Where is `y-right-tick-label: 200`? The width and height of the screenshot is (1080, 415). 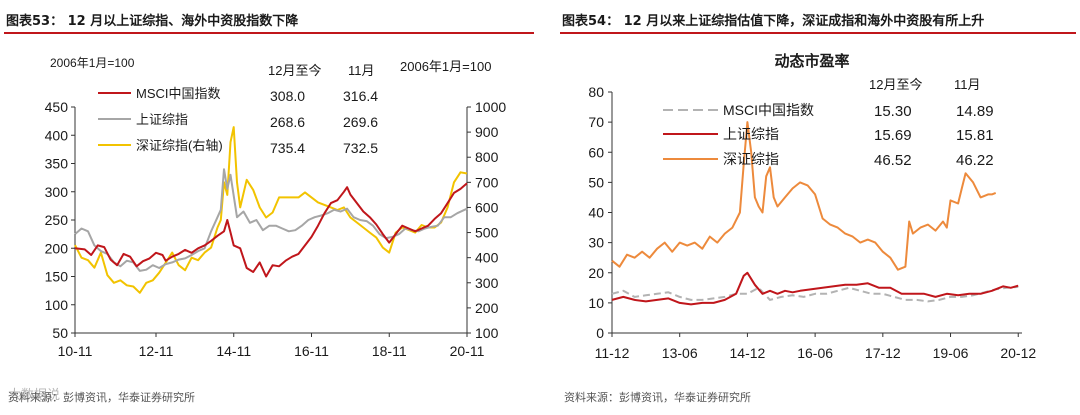 y-right-tick-label: 200 is located at coordinates (487, 308).